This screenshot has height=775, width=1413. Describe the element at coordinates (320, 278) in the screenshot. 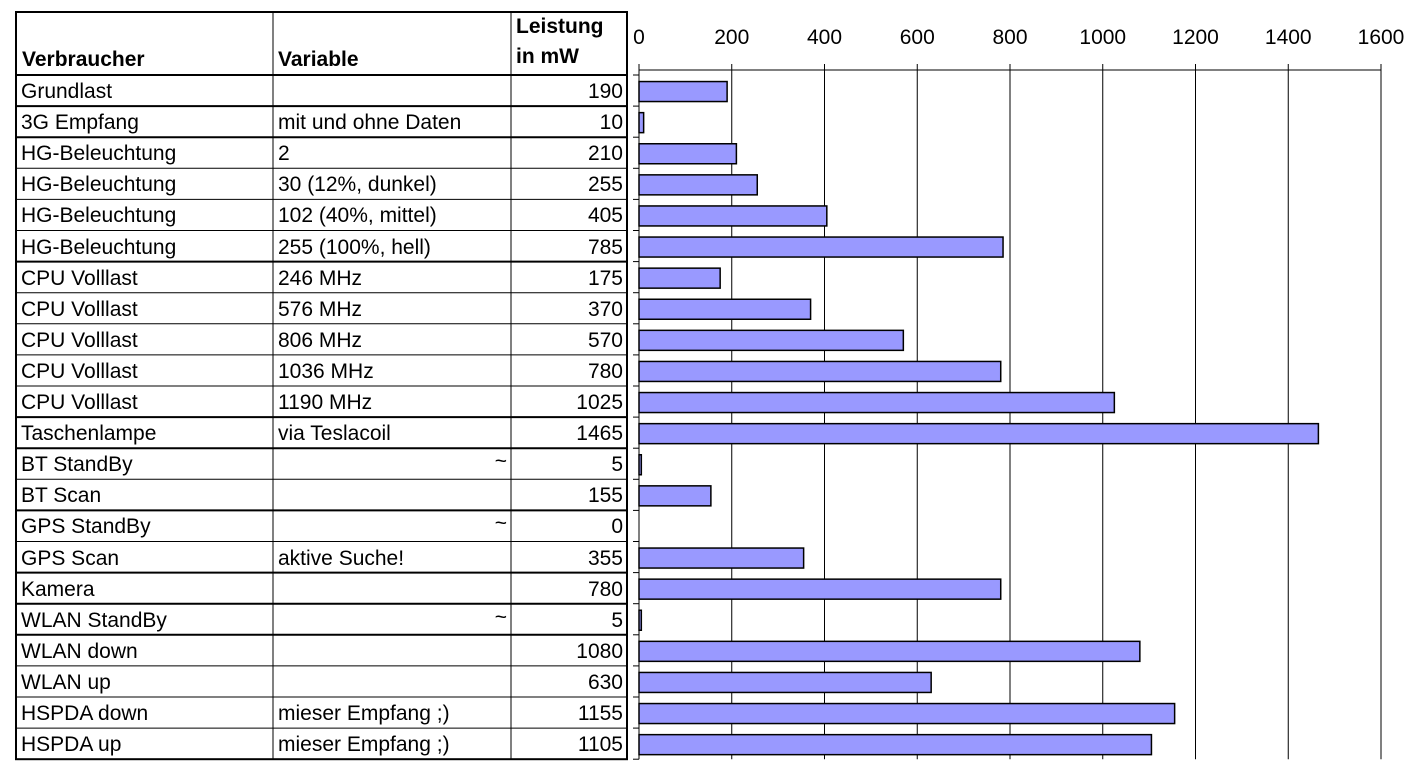

I see `row-variable: 246 MHz` at that location.